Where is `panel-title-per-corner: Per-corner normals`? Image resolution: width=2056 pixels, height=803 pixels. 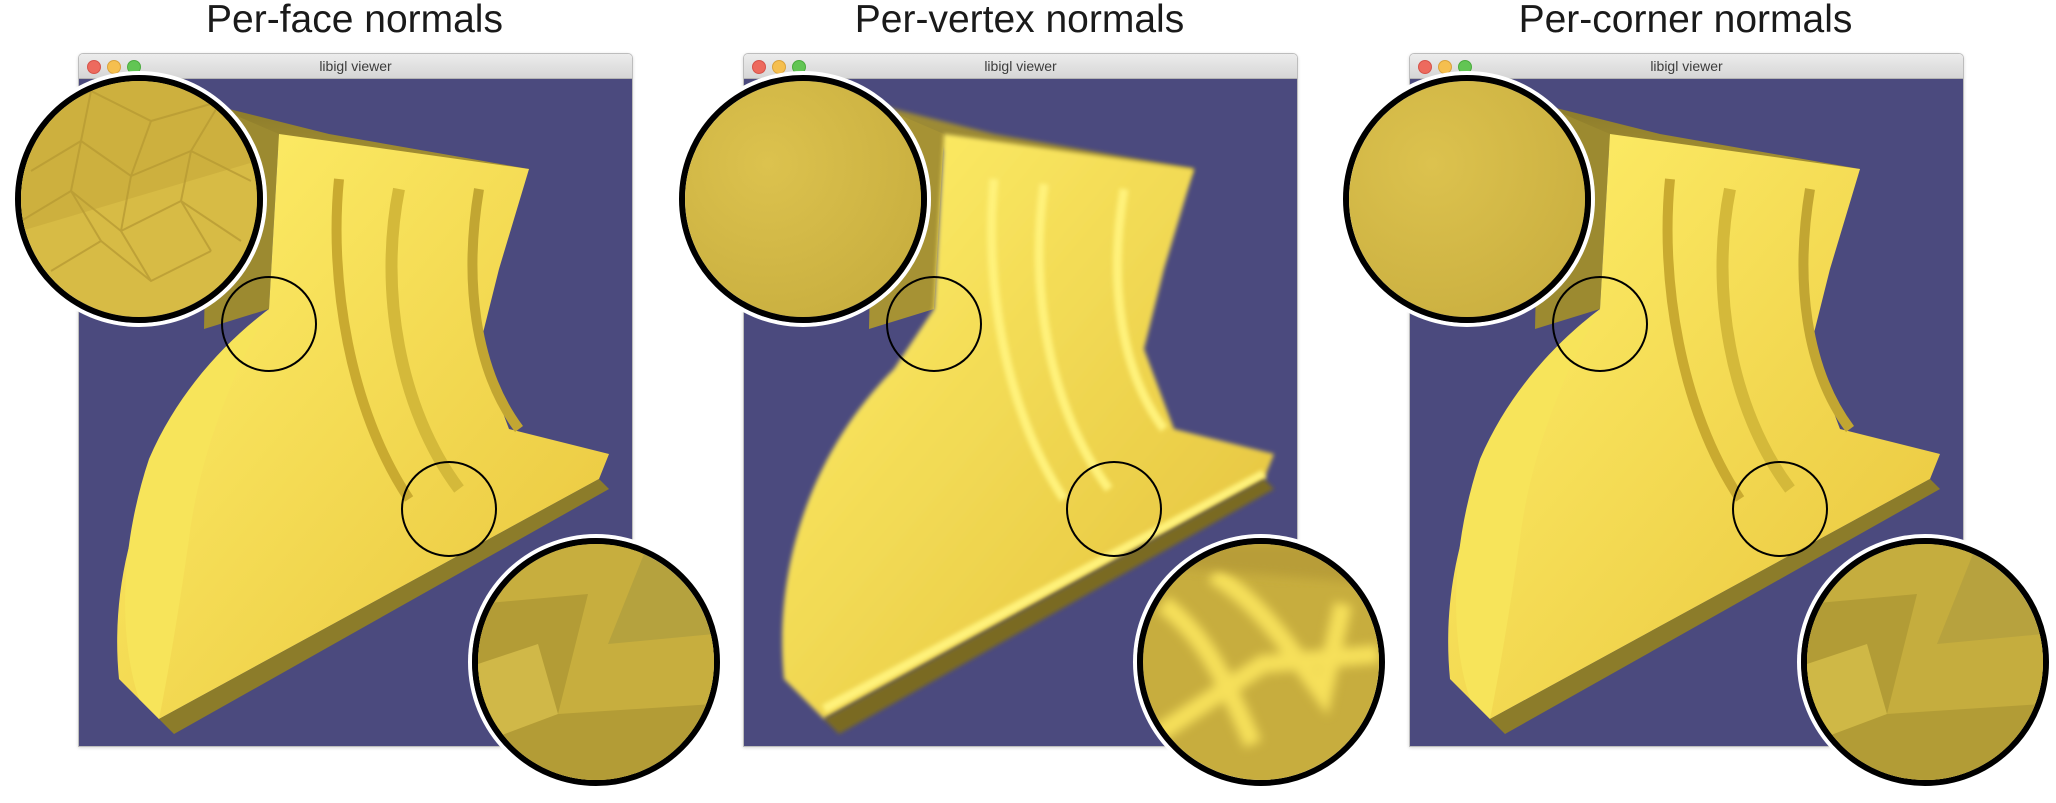
panel-title-per-corner: Per-corner normals is located at coordinates (1685, 20).